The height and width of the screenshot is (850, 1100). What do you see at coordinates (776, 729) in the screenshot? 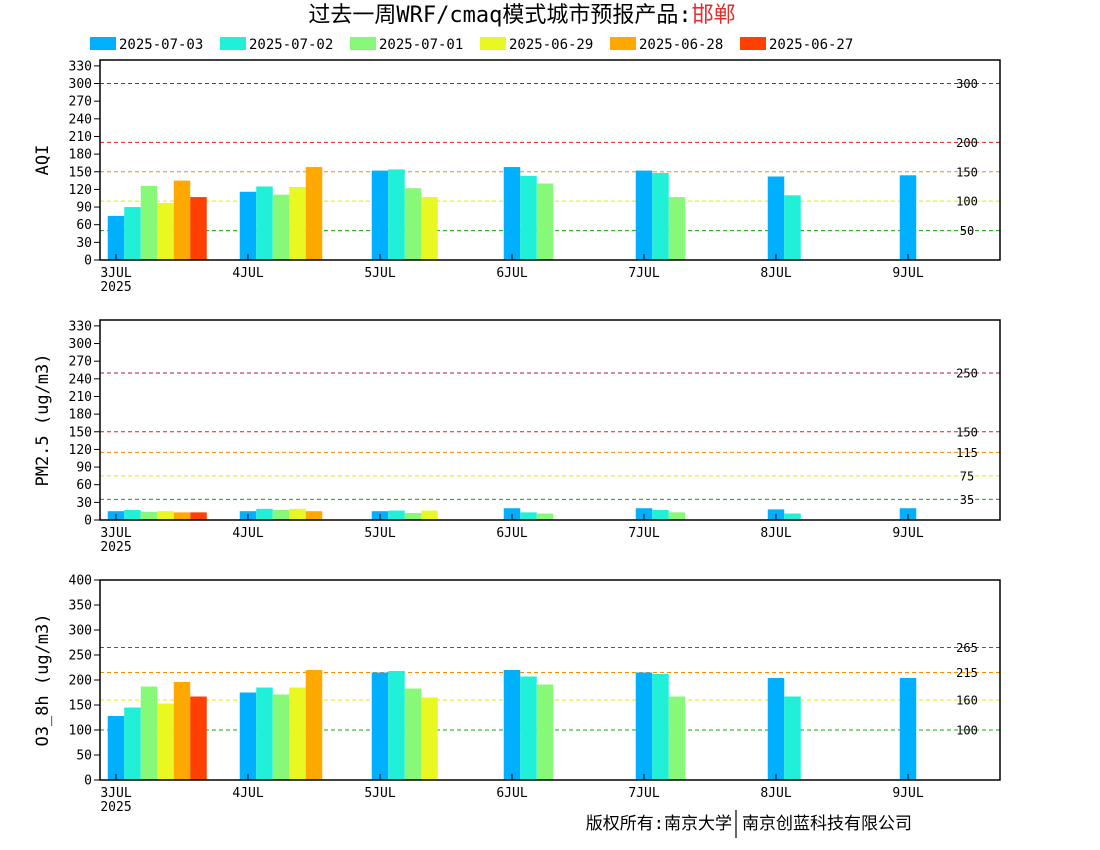
I see `bar-2025-07-03-day6` at bounding box center [776, 729].